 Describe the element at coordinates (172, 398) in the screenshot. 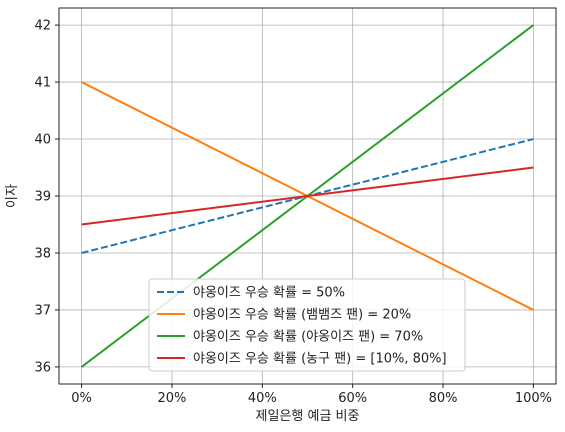

I see `x-tick-label: 20%` at that location.